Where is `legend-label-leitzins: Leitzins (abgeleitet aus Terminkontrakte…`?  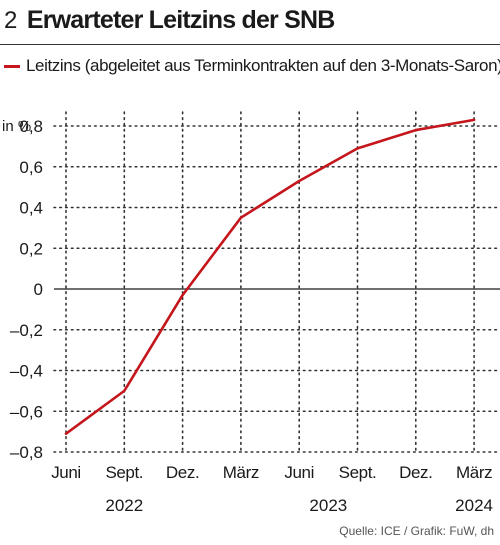 legend-label-leitzins: Leitzins (abgeleitet aus Terminkontrakte… is located at coordinates (263, 65).